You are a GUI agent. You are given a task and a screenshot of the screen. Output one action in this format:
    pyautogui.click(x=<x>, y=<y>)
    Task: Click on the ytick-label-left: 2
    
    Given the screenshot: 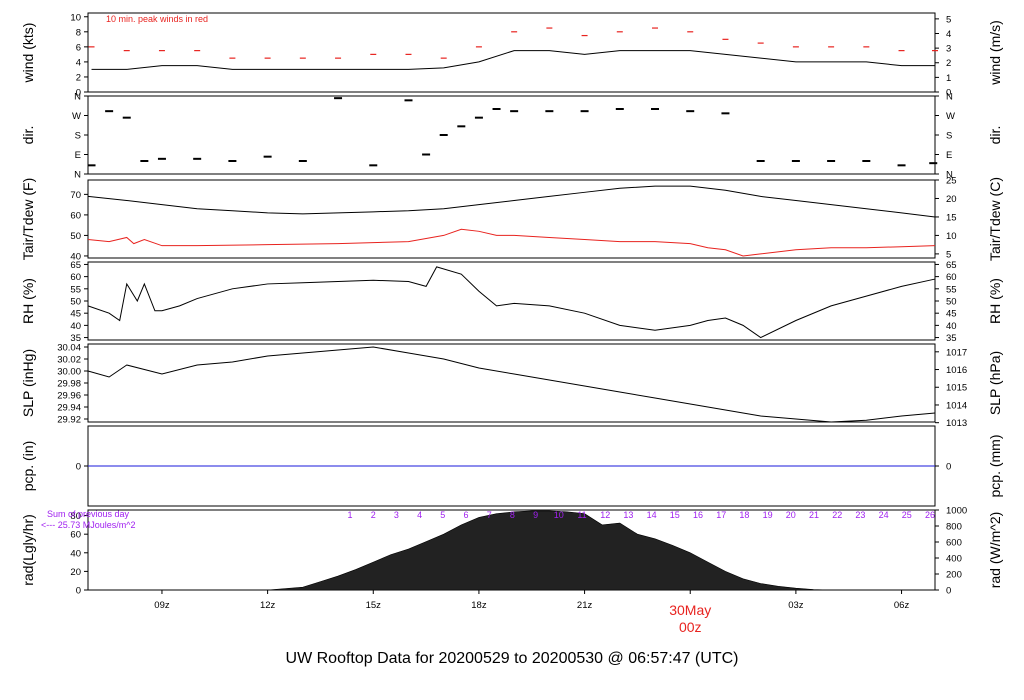 What is the action you would take?
    pyautogui.click(x=78, y=77)
    